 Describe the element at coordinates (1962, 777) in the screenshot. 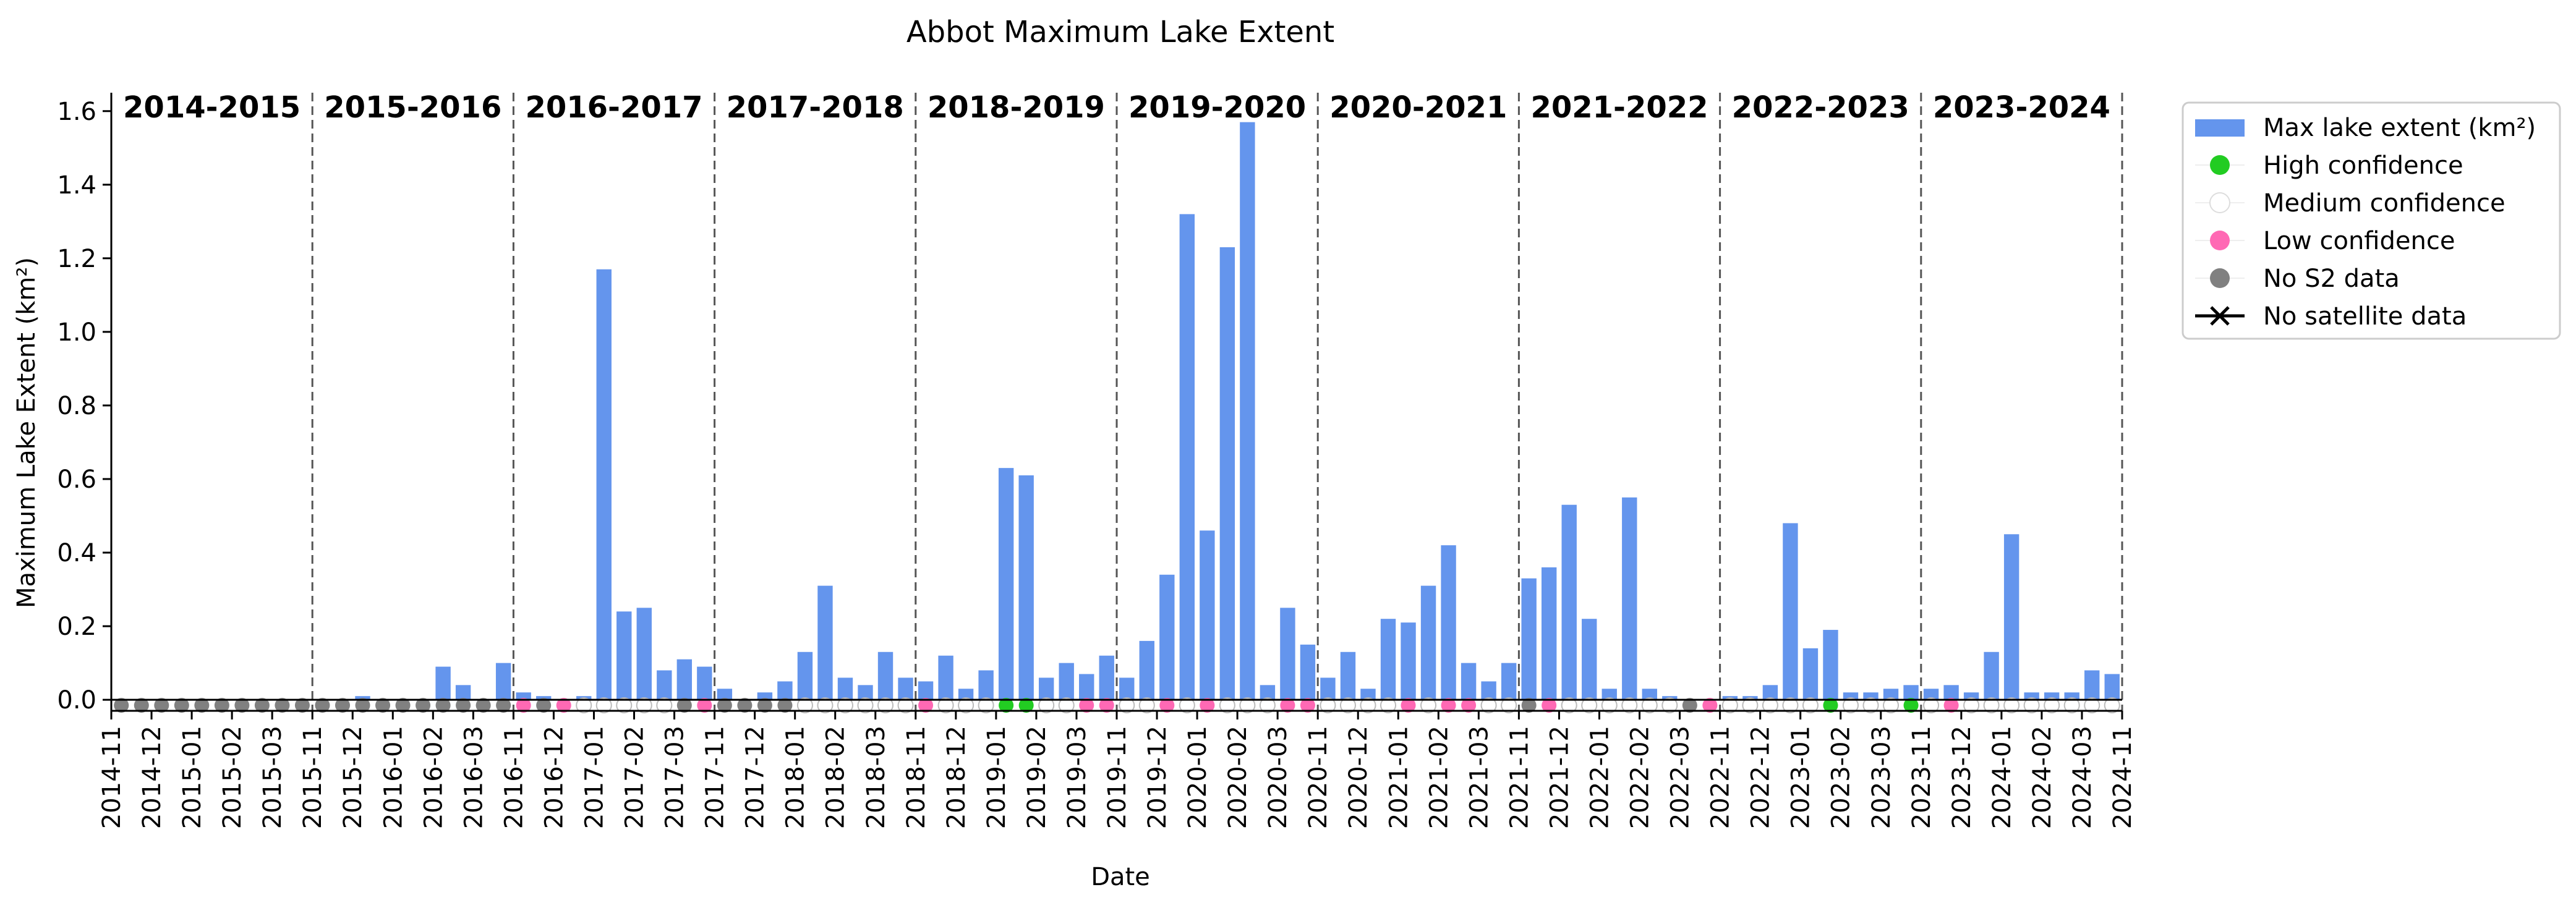

I see `x-tick-label: 2023-12` at that location.